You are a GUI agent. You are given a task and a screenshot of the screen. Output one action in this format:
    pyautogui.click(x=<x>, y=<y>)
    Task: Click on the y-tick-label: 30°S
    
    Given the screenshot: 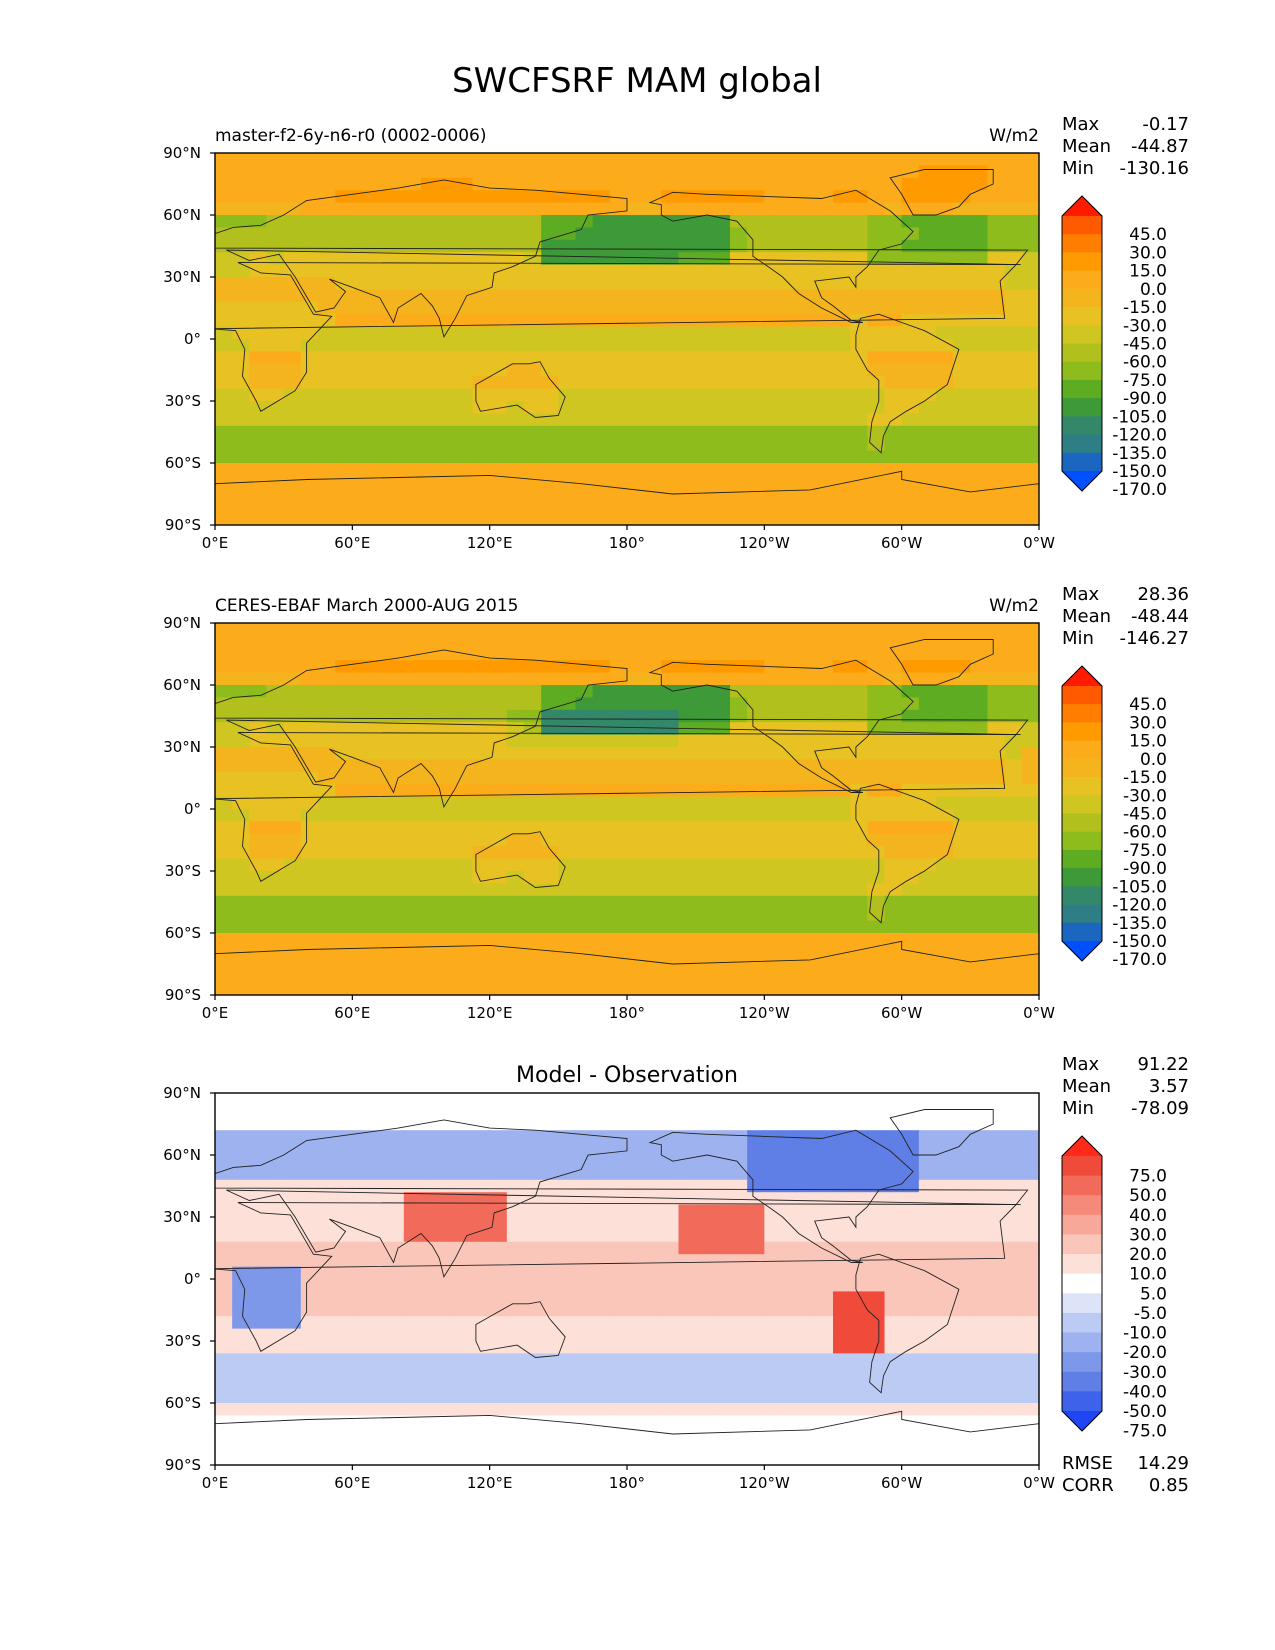 What is the action you would take?
    pyautogui.click(x=183, y=871)
    